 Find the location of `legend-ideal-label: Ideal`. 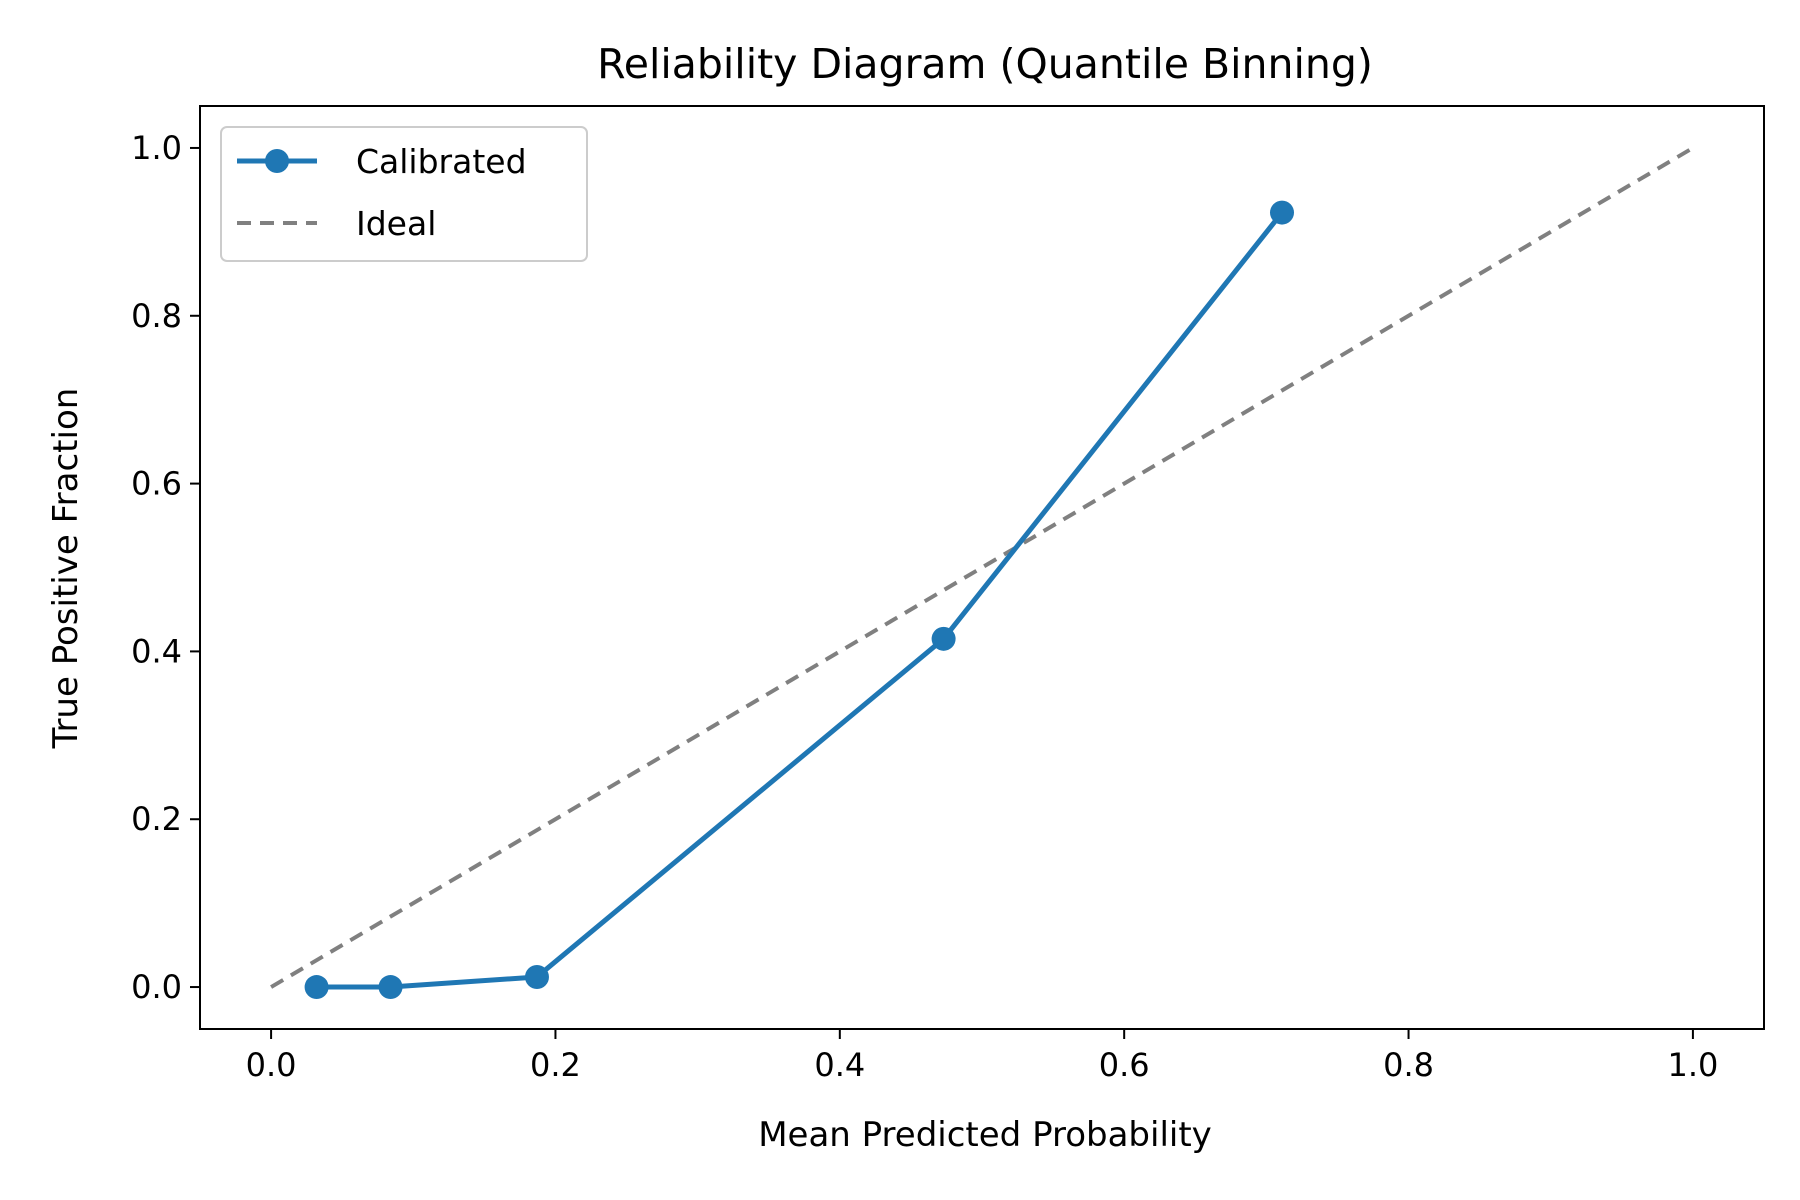

legend-ideal-label: Ideal is located at coordinates (396, 223).